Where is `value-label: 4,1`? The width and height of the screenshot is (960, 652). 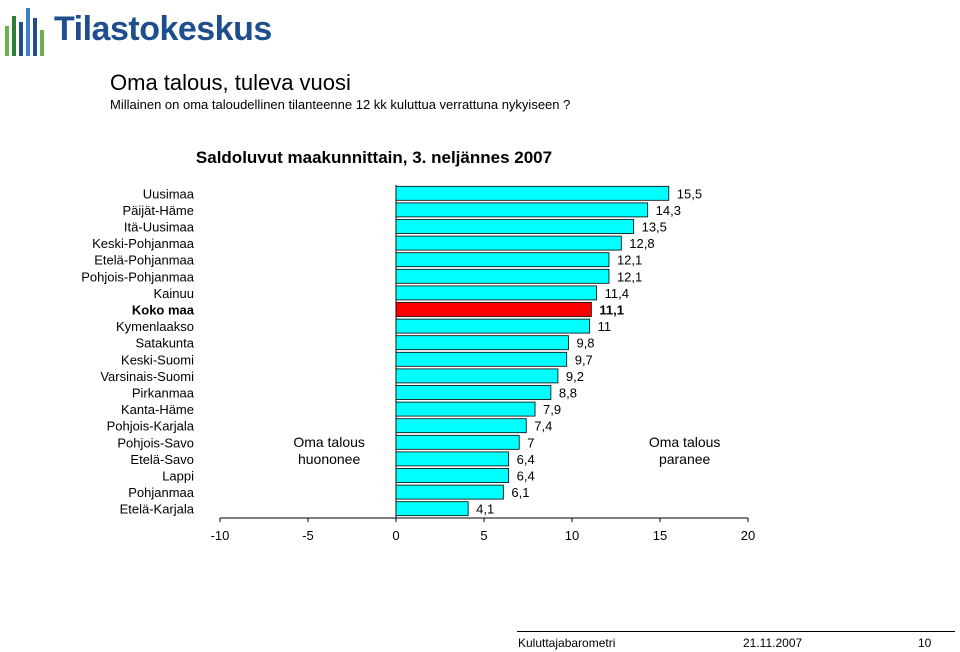
value-label: 4,1 is located at coordinates (485, 509).